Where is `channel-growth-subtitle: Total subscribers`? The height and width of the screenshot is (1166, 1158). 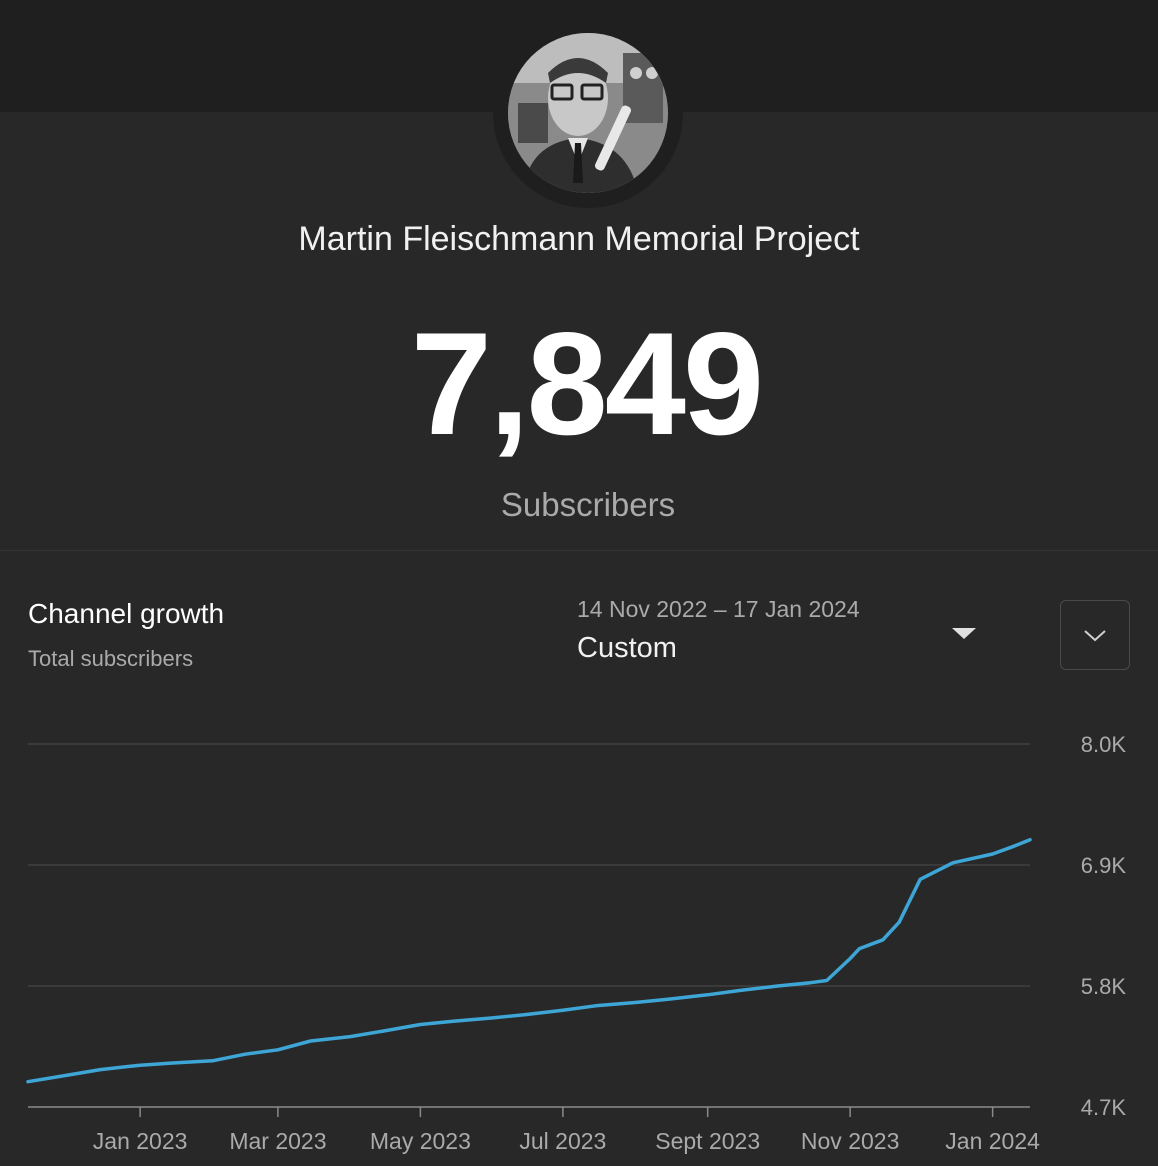 channel-growth-subtitle: Total subscribers is located at coordinates (111, 658).